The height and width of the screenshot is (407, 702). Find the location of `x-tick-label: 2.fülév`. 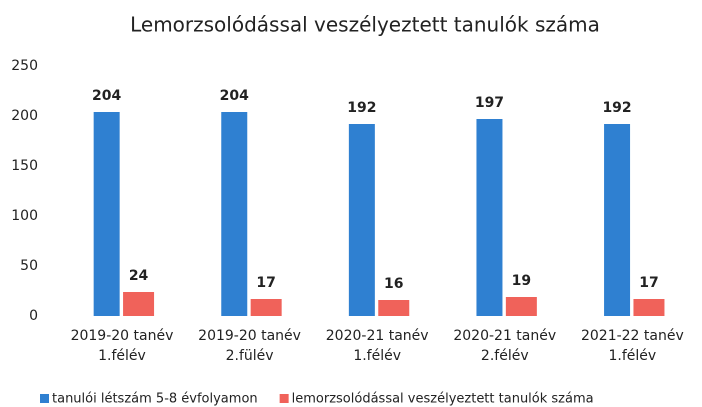

x-tick-label: 2.fülév is located at coordinates (250, 356).